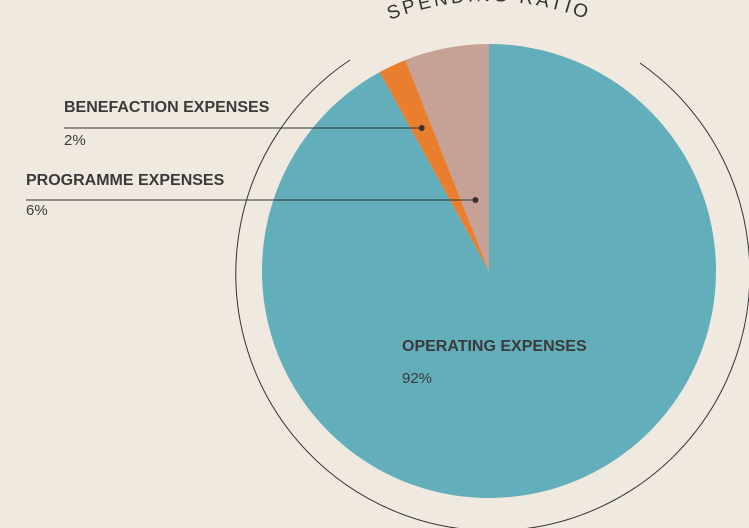 The image size is (749, 528). What do you see at coordinates (125, 180) in the screenshot?
I see `category-label: PROGRAMME EXPENSES` at bounding box center [125, 180].